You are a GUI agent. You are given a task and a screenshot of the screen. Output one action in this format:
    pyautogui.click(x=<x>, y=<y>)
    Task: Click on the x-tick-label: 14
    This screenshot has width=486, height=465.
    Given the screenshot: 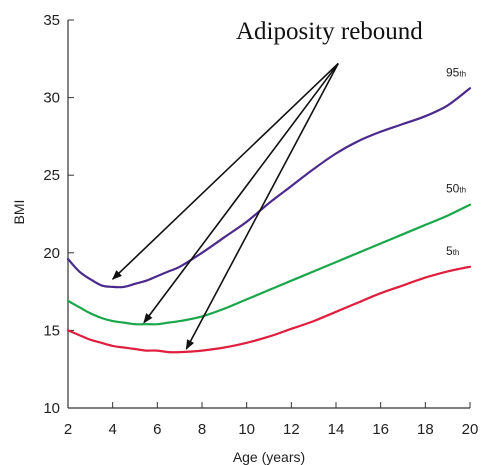 What is the action you would take?
    pyautogui.click(x=336, y=429)
    